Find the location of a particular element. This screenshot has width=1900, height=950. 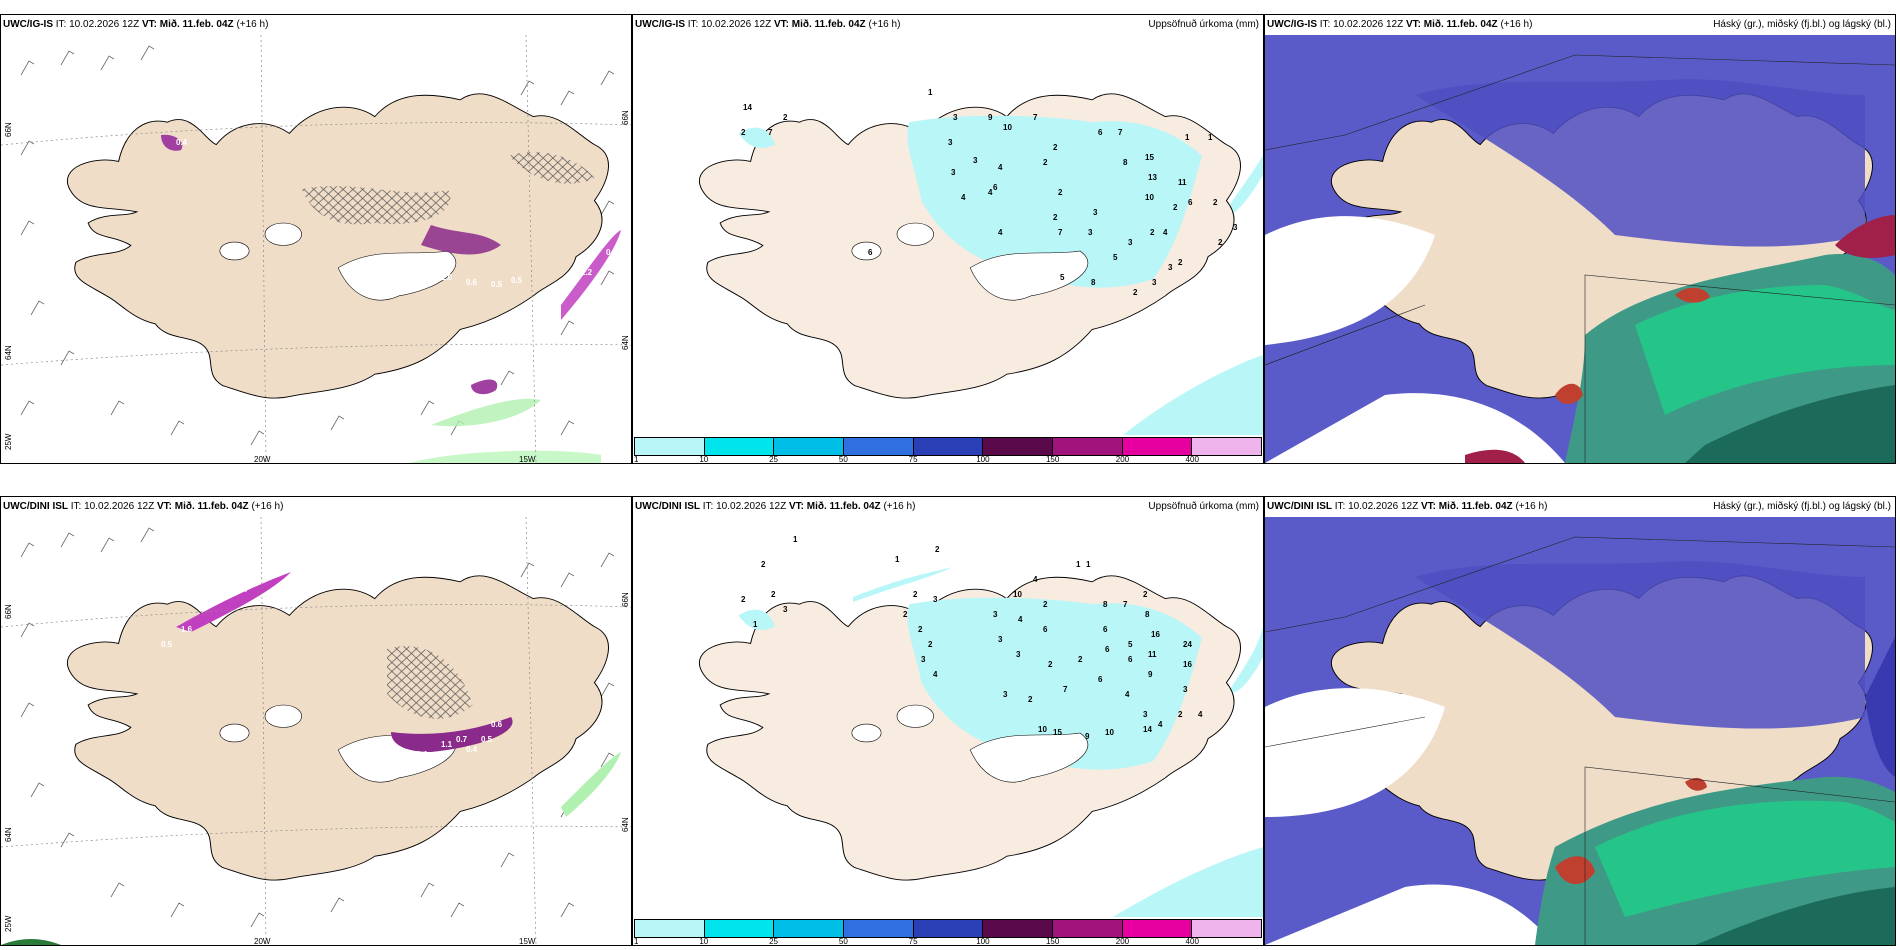

precip-value: 5 is located at coordinates (1062, 277).